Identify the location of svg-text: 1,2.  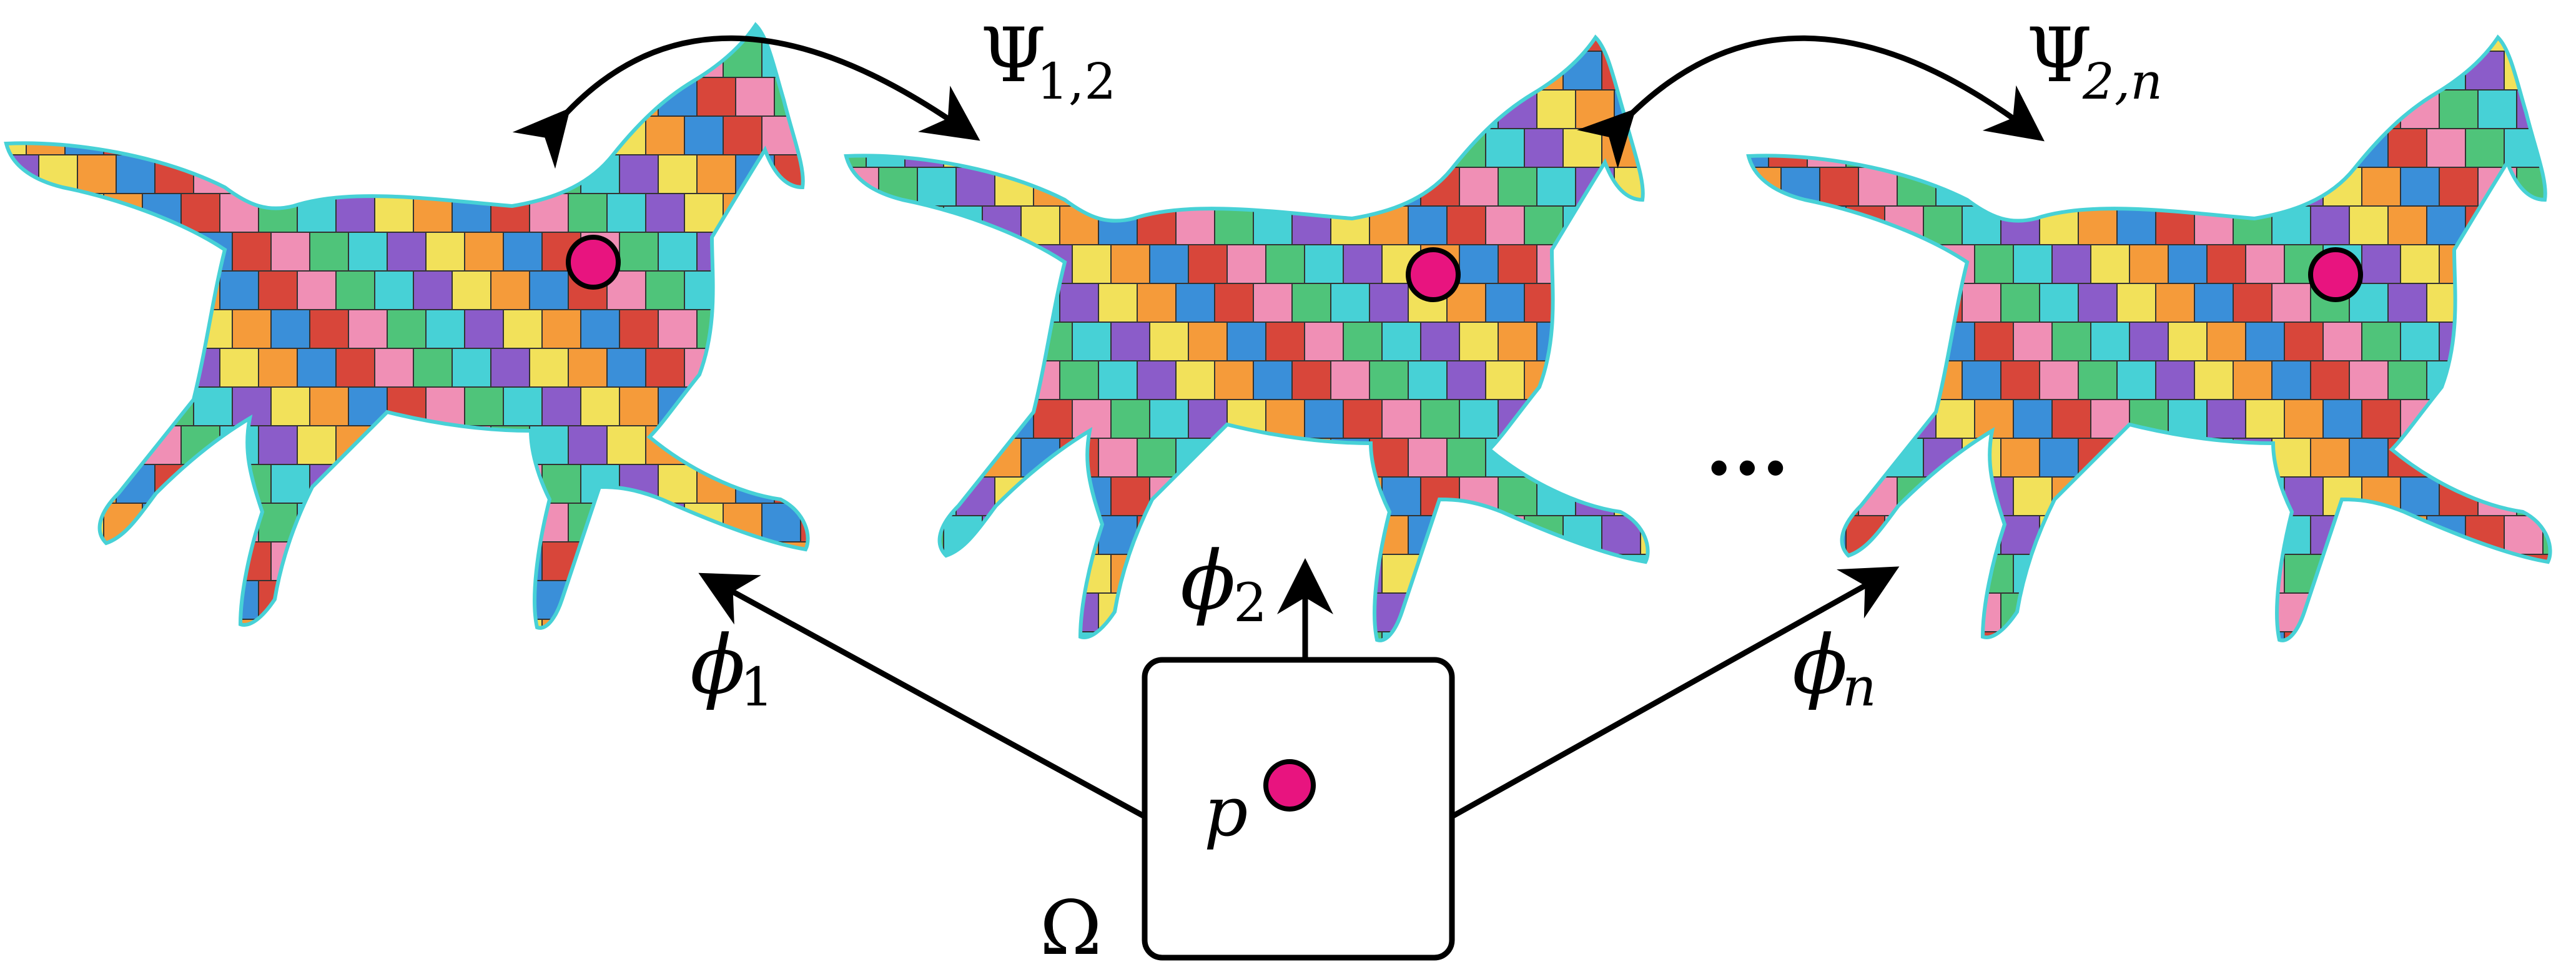
(1076, 81).